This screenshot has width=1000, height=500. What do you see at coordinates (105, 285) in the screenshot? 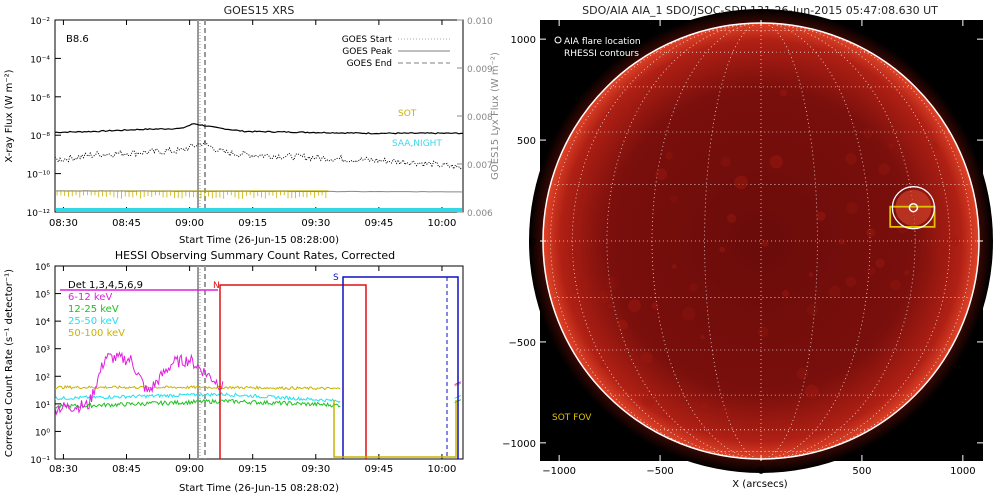
I see `hessi-detectors-label: Det 1,3,4,5,6,9` at bounding box center [105, 285].